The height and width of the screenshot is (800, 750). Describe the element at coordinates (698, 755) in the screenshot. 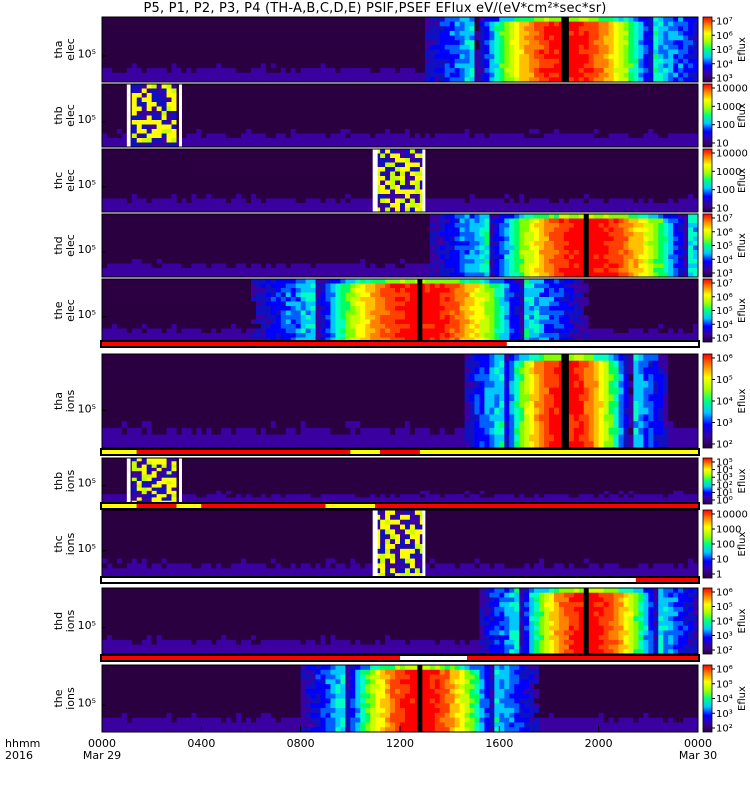

I see `x-tick-date: Mar 30` at that location.